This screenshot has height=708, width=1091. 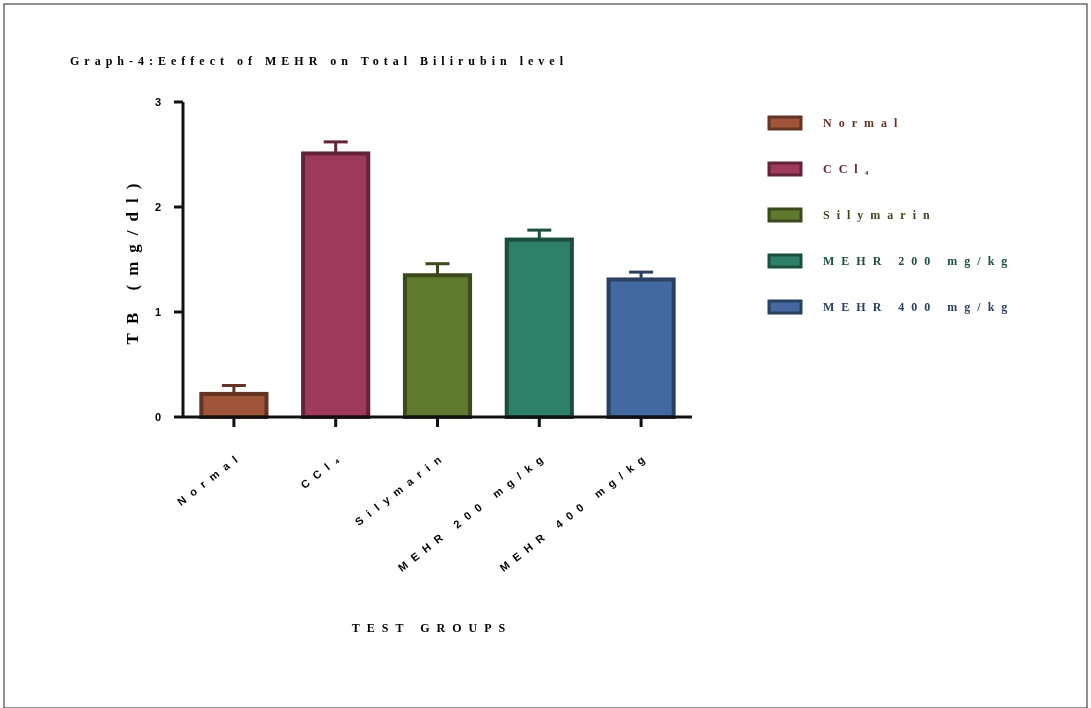 I want to click on chart-title: Graph-4:Eeffect of MEHR on Total Bilirubin level, so click(x=319, y=61).